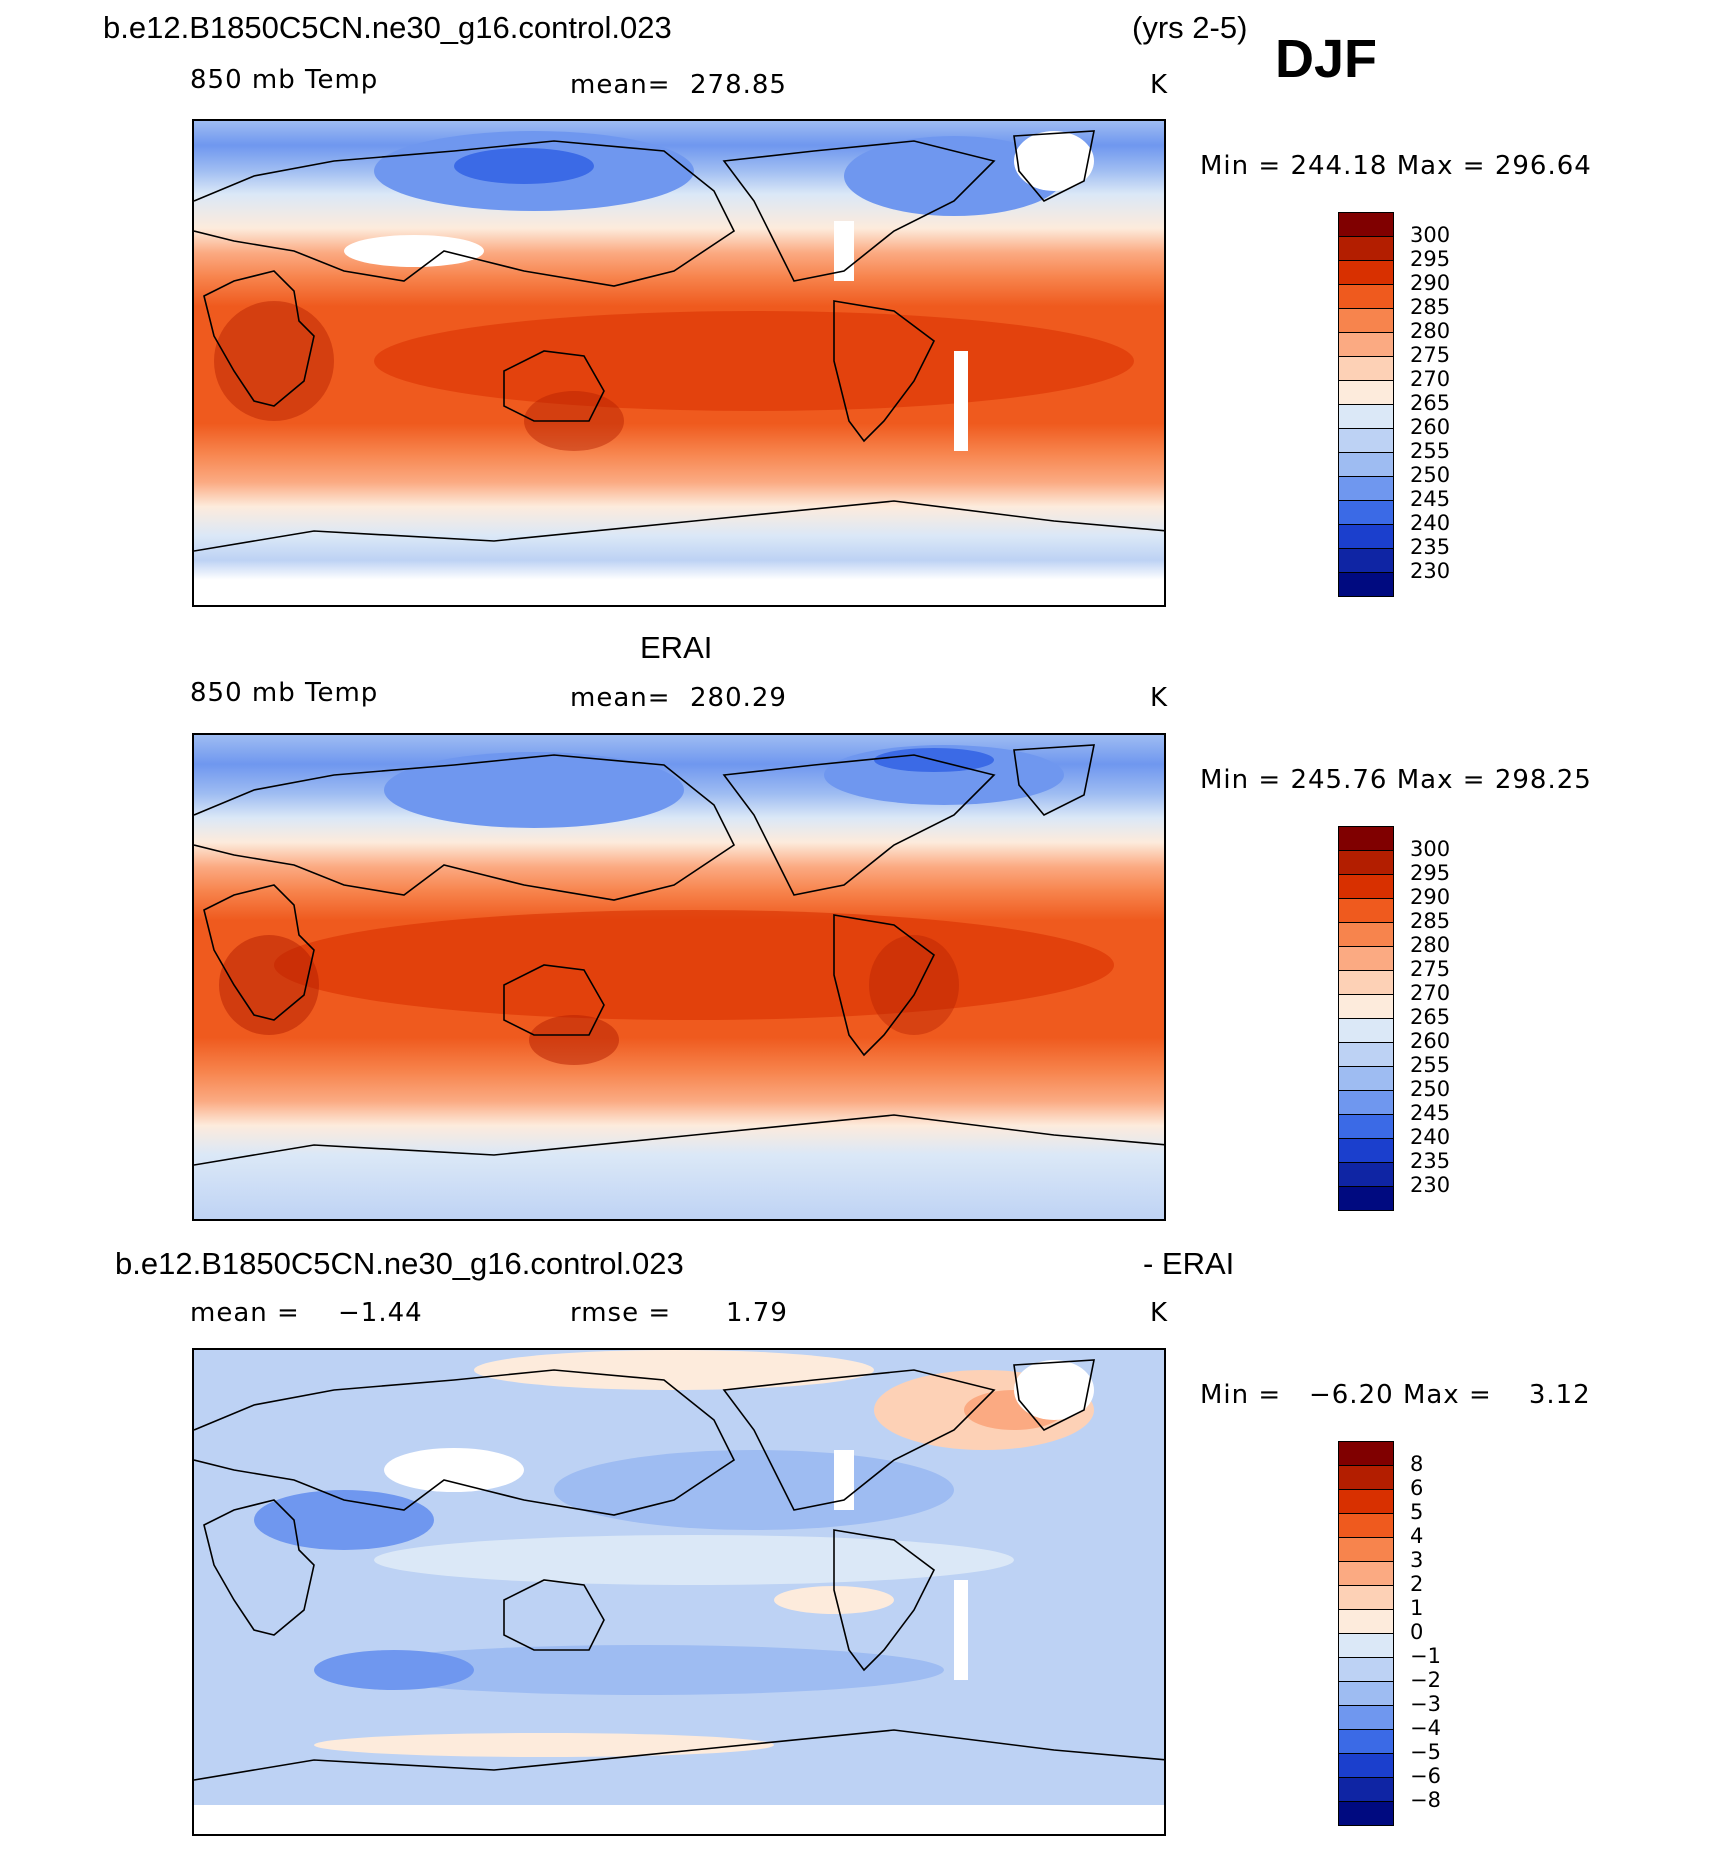 This screenshot has width=1710, height=1863. I want to click on panel3-diff-arctic-warm, so click(674, 1370).